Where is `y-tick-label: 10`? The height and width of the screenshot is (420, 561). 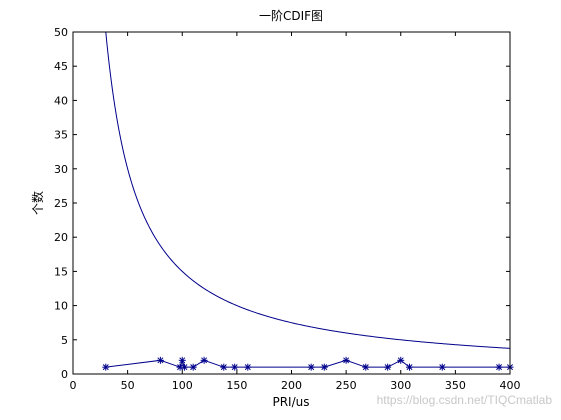 y-tick-label: 10 is located at coordinates (61, 306).